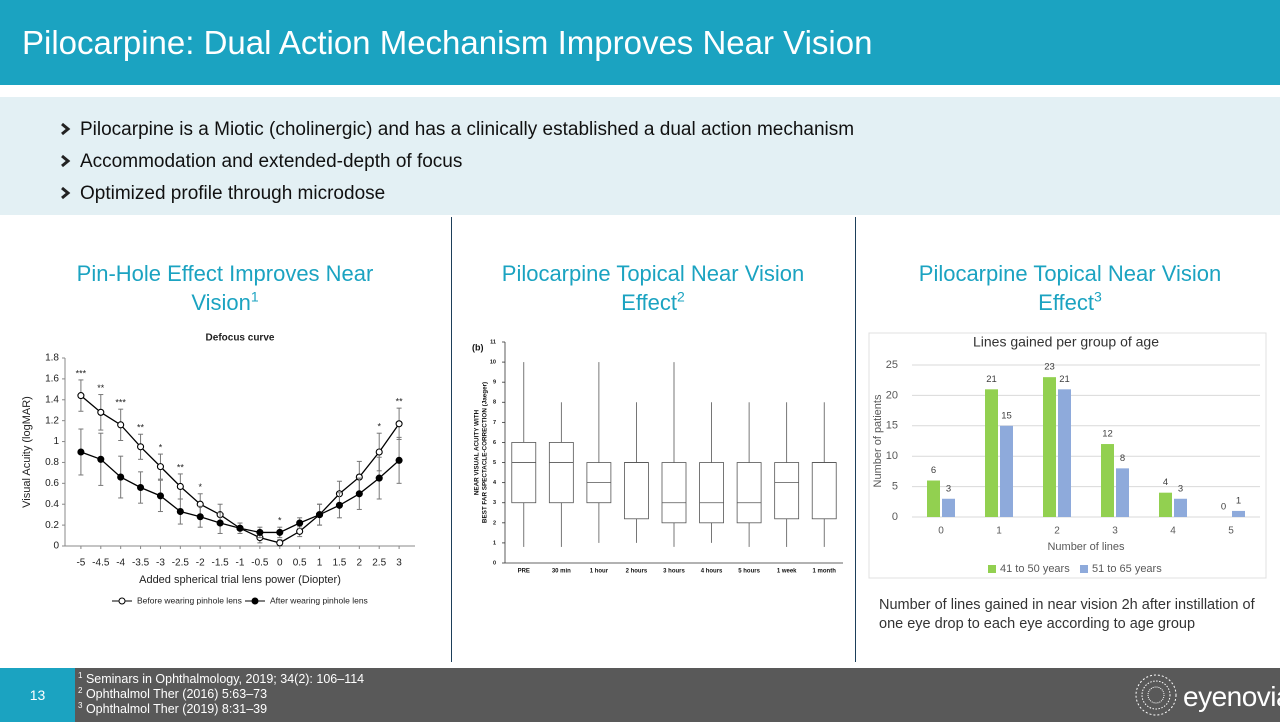  What do you see at coordinates (319, 600) in the screenshot?
I see `legend-label: After wearing pinhole lens` at bounding box center [319, 600].